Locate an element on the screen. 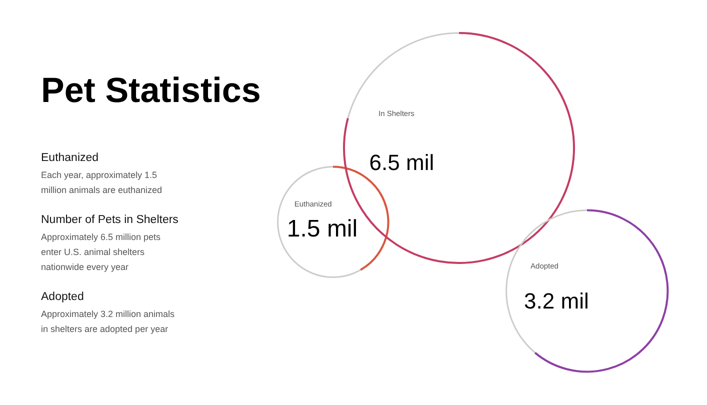 The height and width of the screenshot is (405, 707). data-label: 1.5 mil is located at coordinates (322, 229).